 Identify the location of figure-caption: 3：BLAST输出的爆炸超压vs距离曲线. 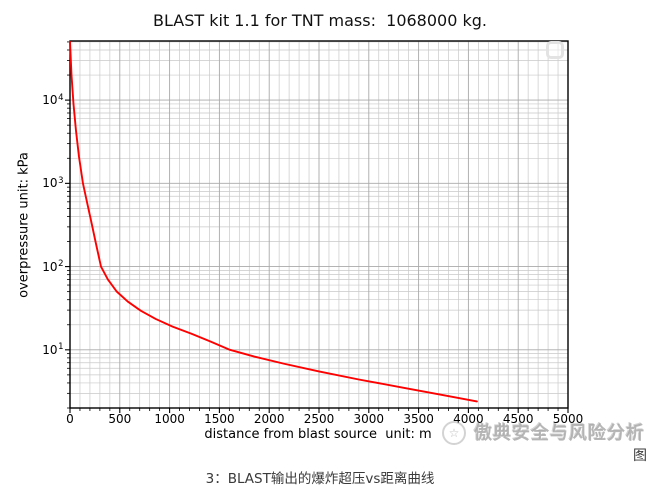
(320, 479).